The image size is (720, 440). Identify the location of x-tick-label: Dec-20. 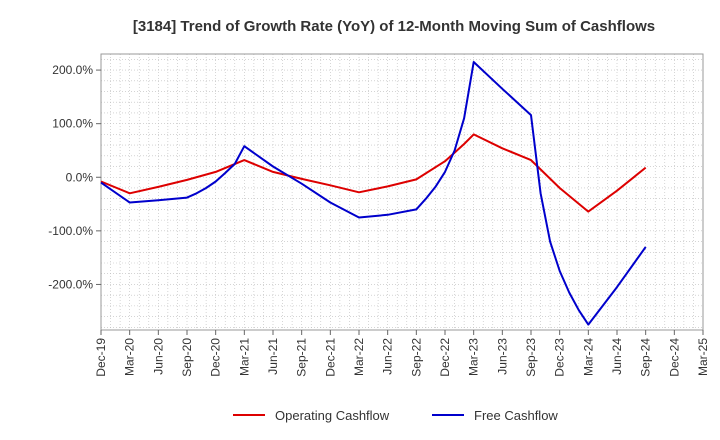
(216, 357).